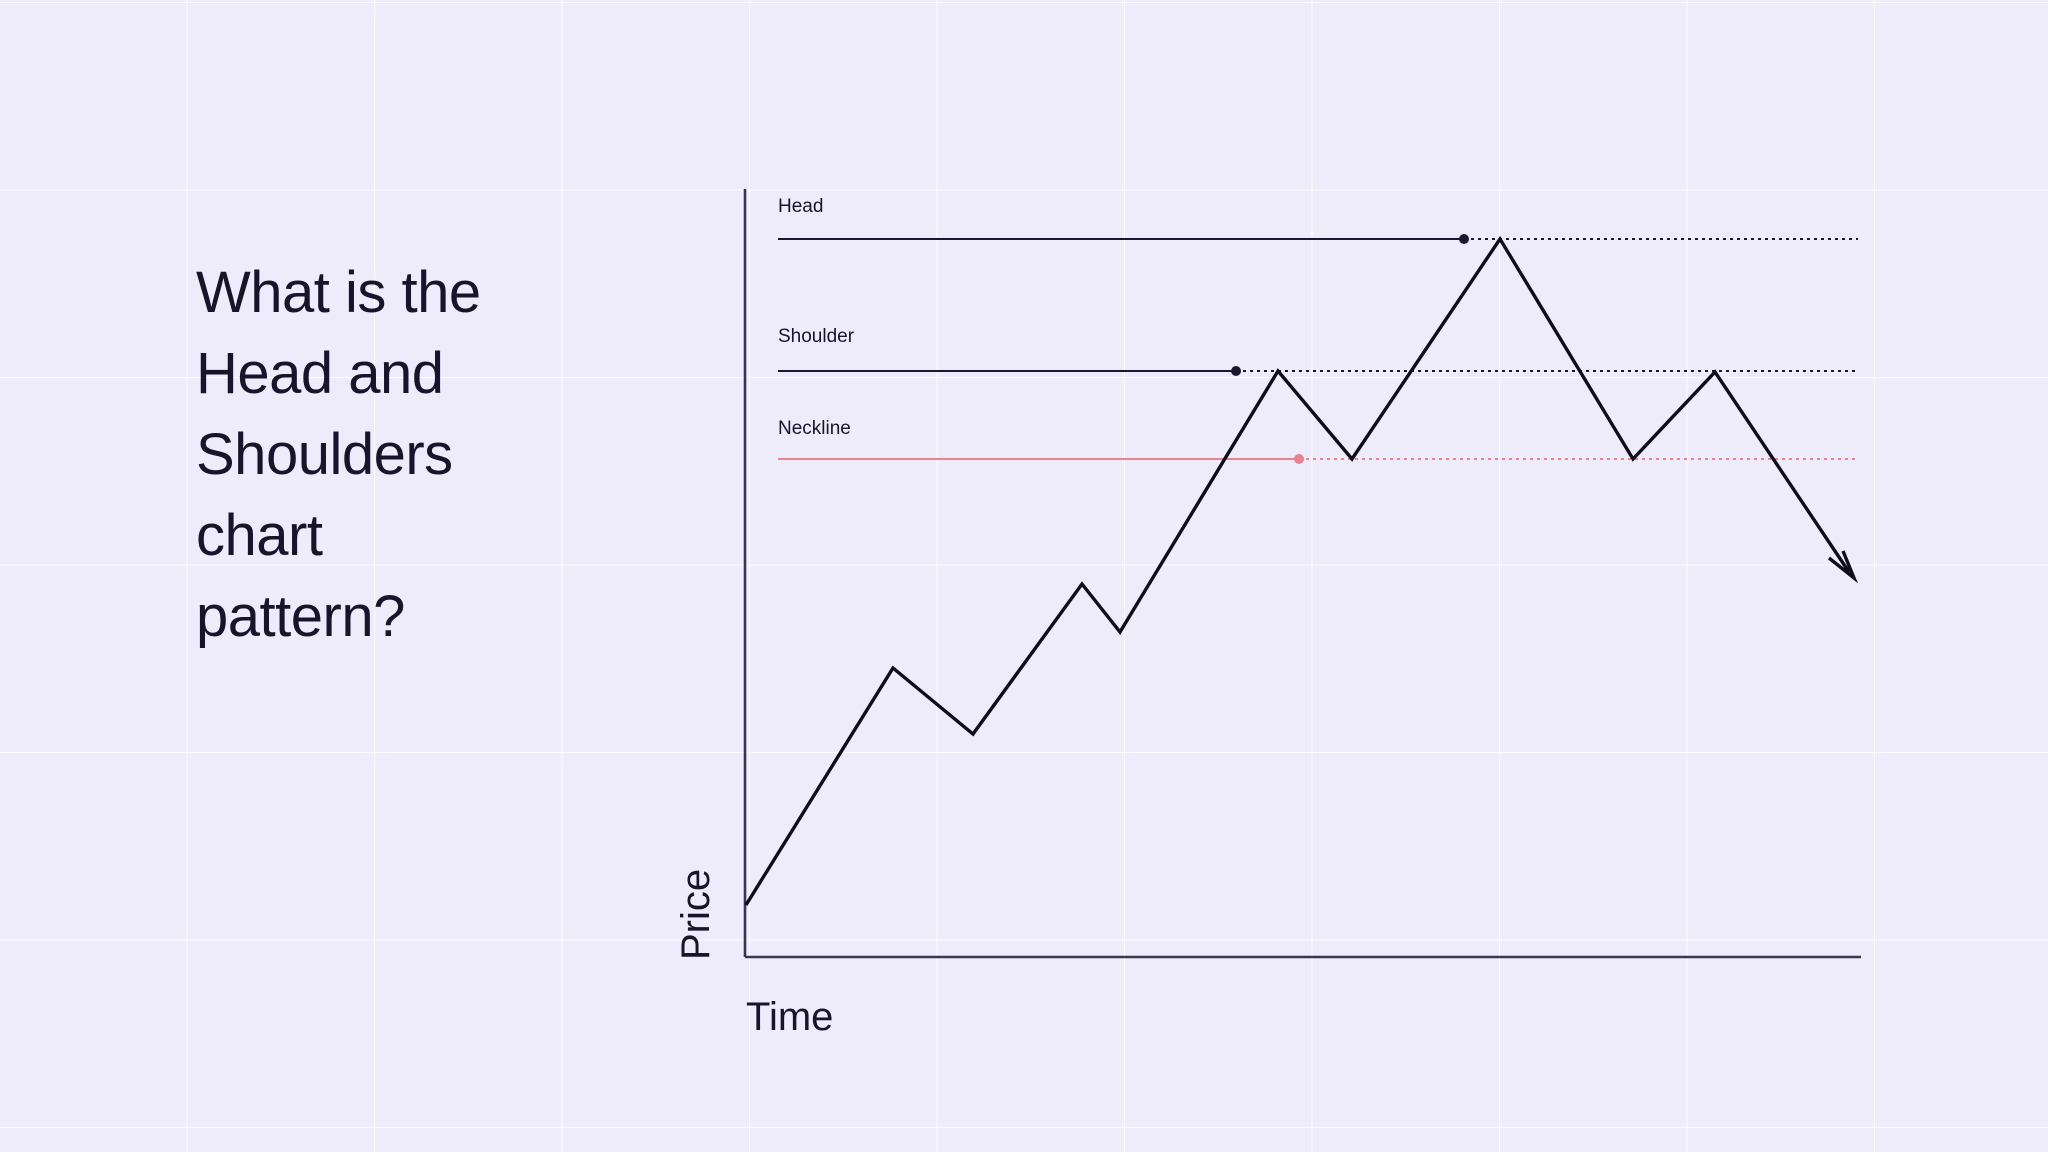  What do you see at coordinates (696, 914) in the screenshot?
I see `y-axis-title: Price` at bounding box center [696, 914].